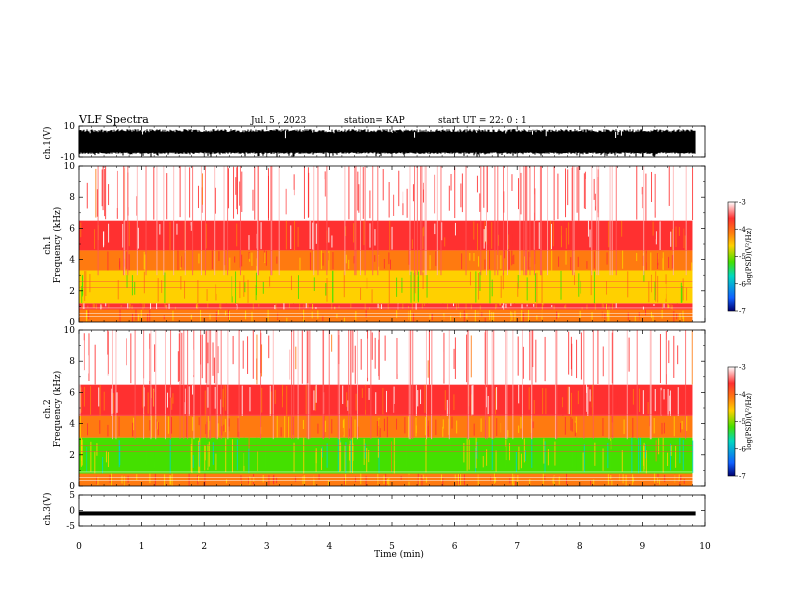  I want to click on ch1-ylabel-freq: Frequency (kHz), so click(57, 245).